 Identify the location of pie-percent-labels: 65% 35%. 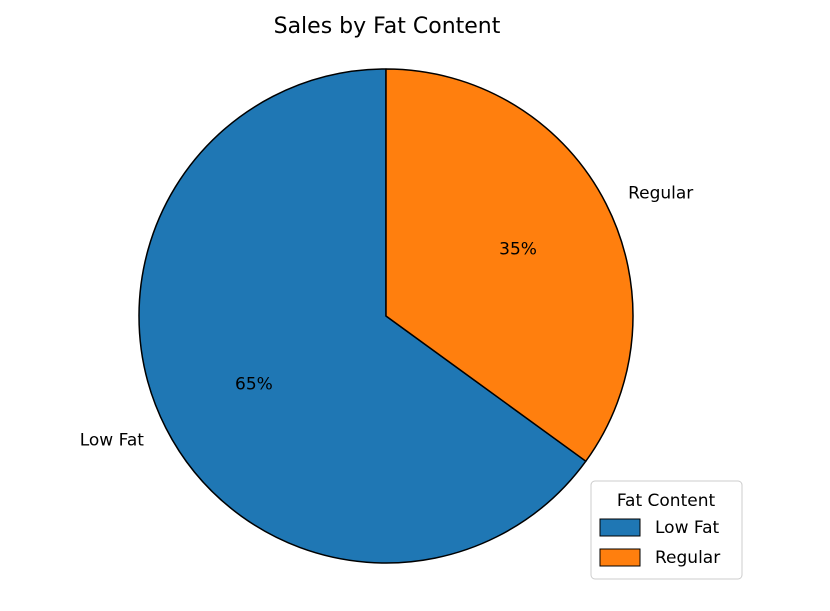
(386, 317).